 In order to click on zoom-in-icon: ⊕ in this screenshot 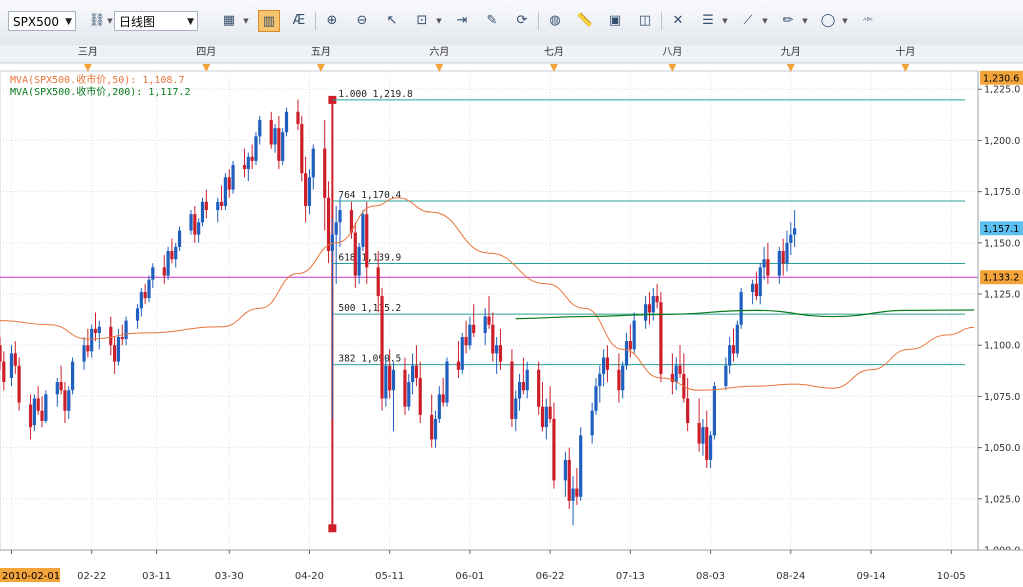, I will do `click(332, 20)`.